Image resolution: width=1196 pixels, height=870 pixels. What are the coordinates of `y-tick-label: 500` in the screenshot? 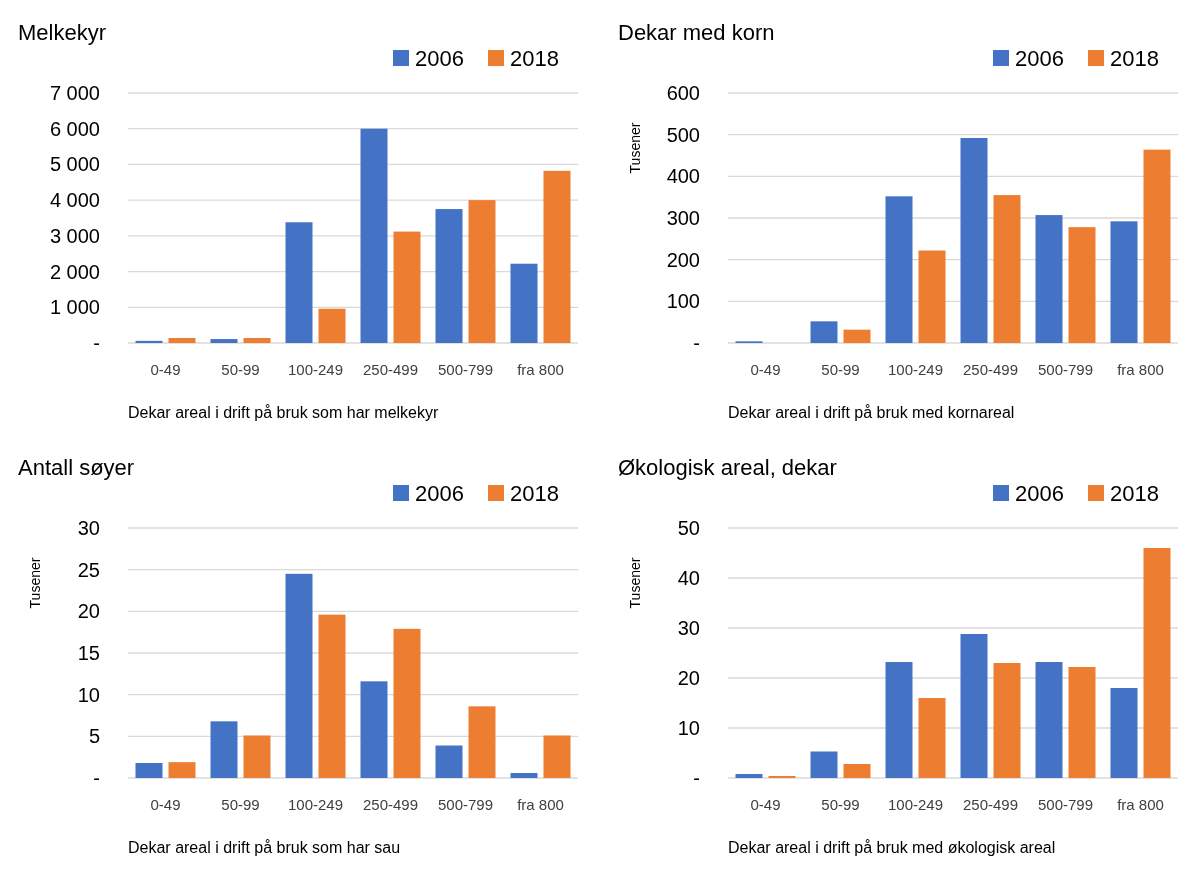 It's located at (683, 134).